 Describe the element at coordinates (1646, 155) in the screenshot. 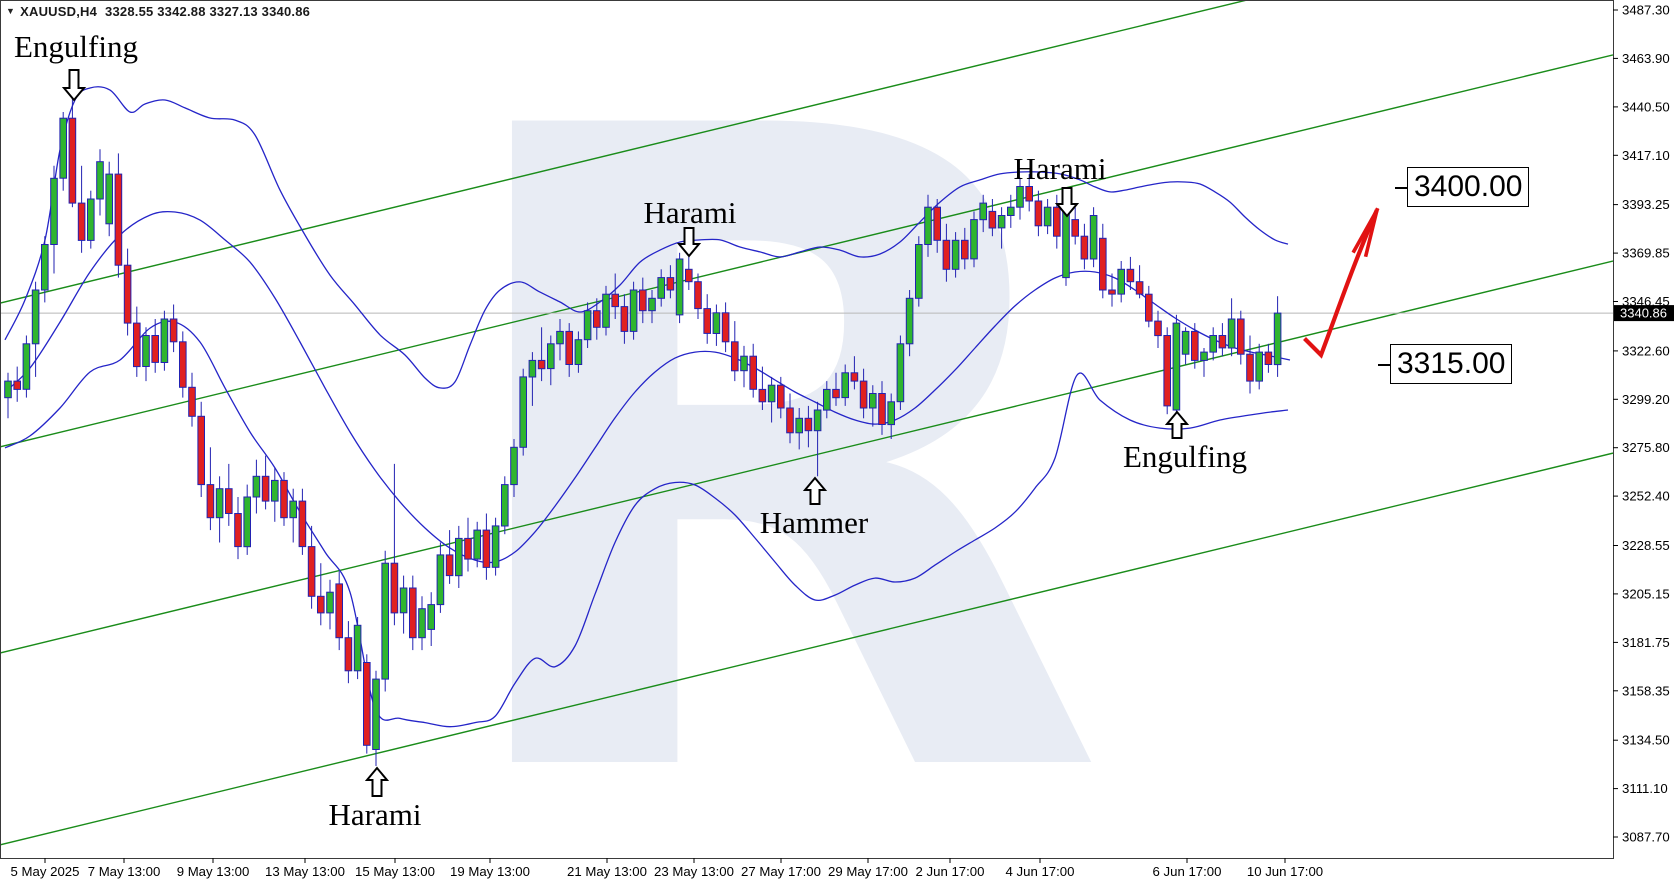

I see `price-tick-label: 3417.10` at that location.